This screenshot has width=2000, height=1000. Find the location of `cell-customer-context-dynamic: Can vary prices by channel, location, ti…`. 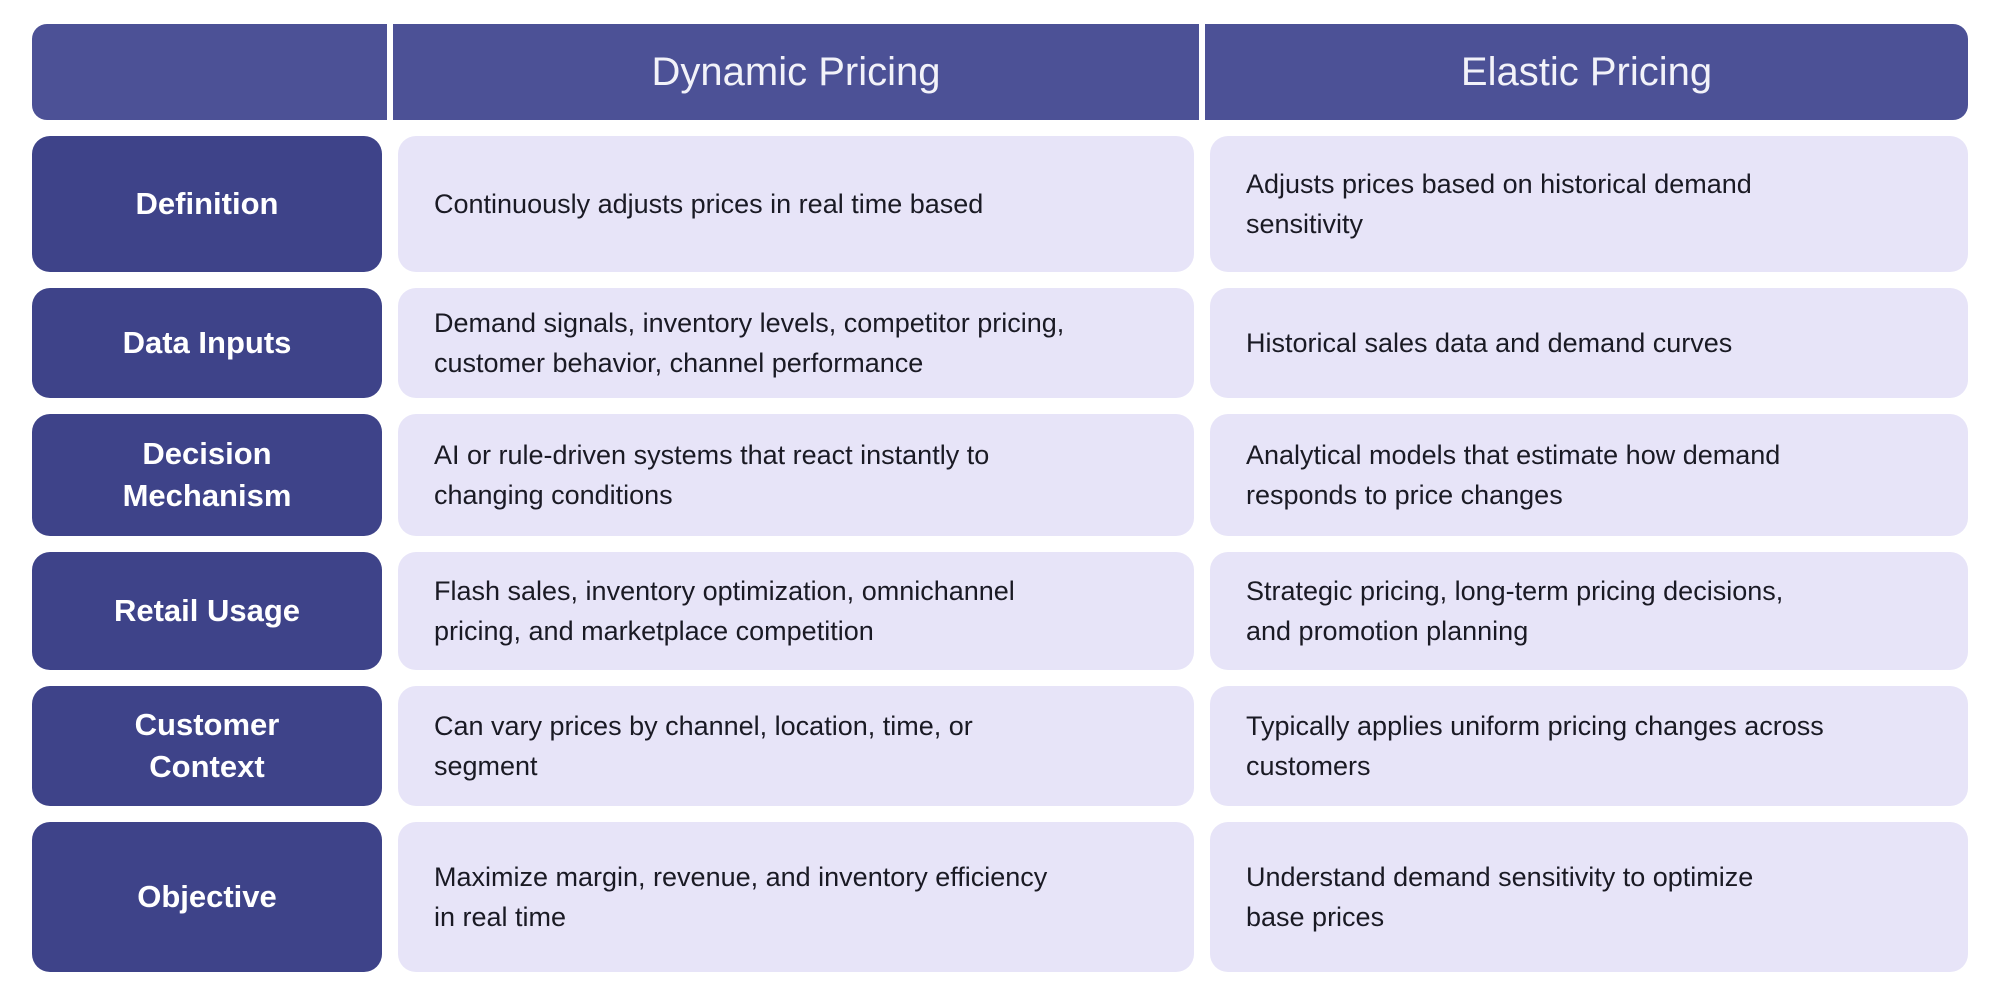

cell-customer-context-dynamic: Can vary prices by channel, location, ti… is located at coordinates (796, 746).